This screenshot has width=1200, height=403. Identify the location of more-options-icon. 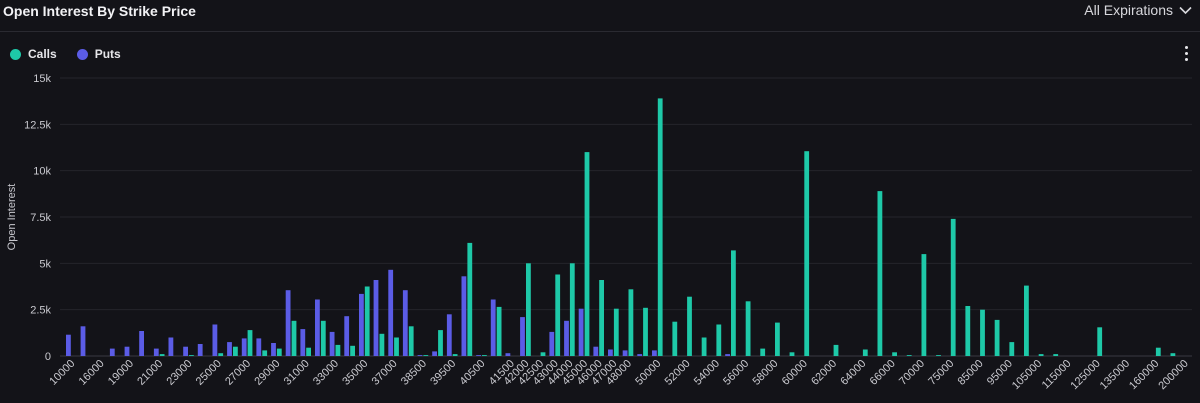
(1186, 55).